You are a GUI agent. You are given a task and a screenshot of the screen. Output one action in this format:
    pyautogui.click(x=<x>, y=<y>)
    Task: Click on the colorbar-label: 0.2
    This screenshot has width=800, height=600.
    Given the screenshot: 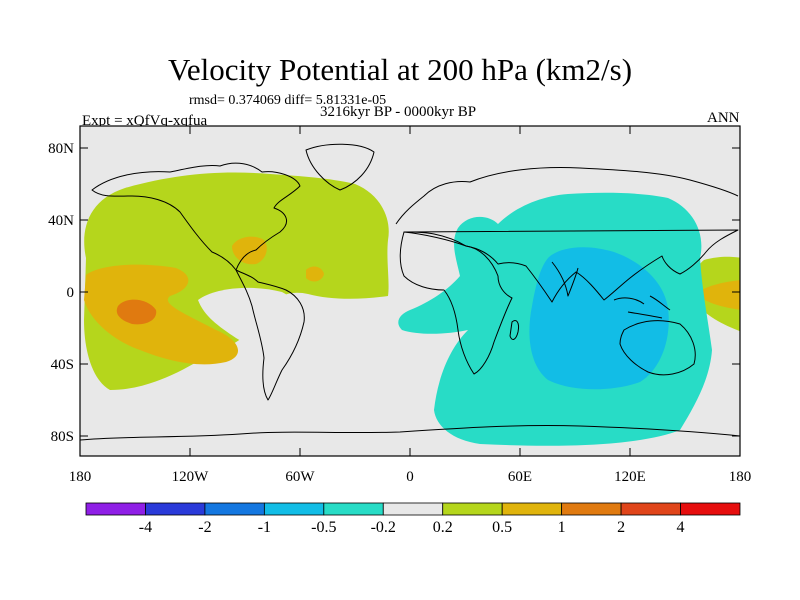 What is the action you would take?
    pyautogui.click(x=443, y=527)
    